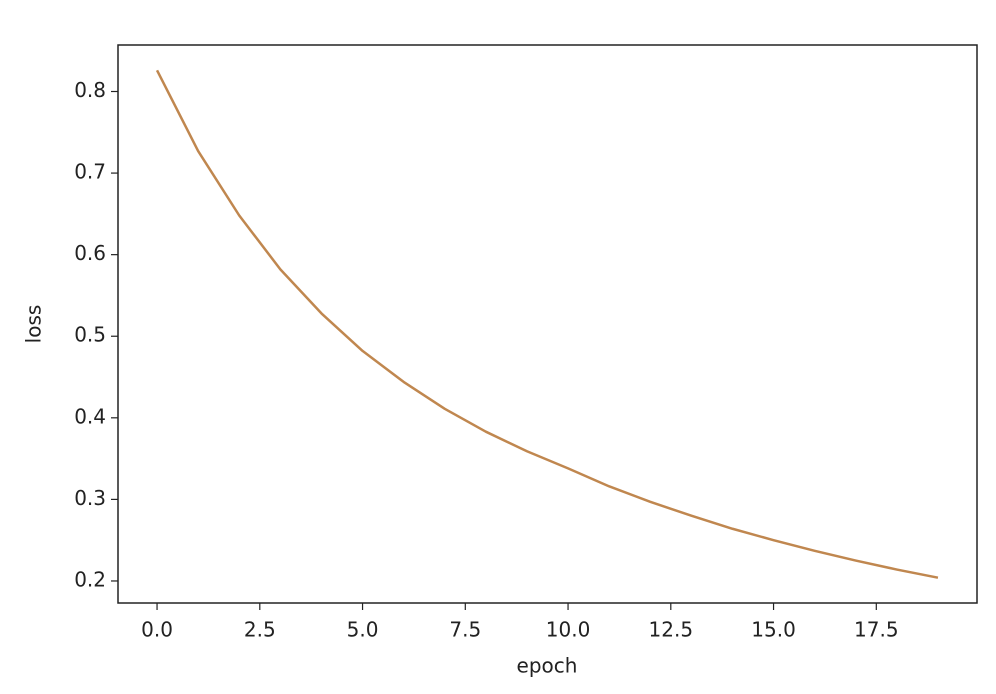 The height and width of the screenshot is (694, 996). What do you see at coordinates (90, 335) in the screenshot?
I see `y-tick-label: 0.5` at bounding box center [90, 335].